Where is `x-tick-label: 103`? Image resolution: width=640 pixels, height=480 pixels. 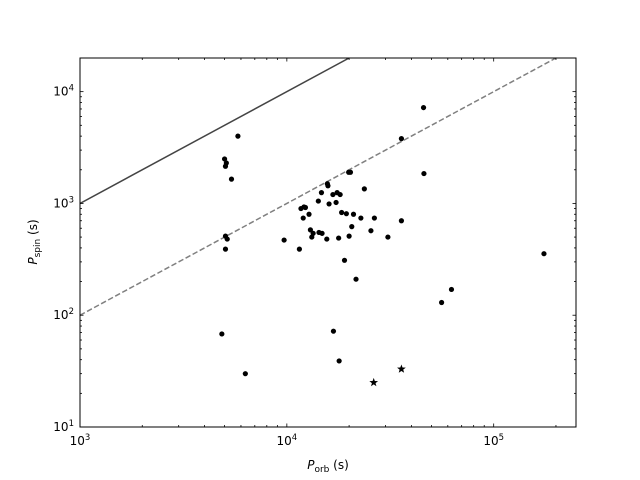 x-tick-label: 103 is located at coordinates (80, 440).